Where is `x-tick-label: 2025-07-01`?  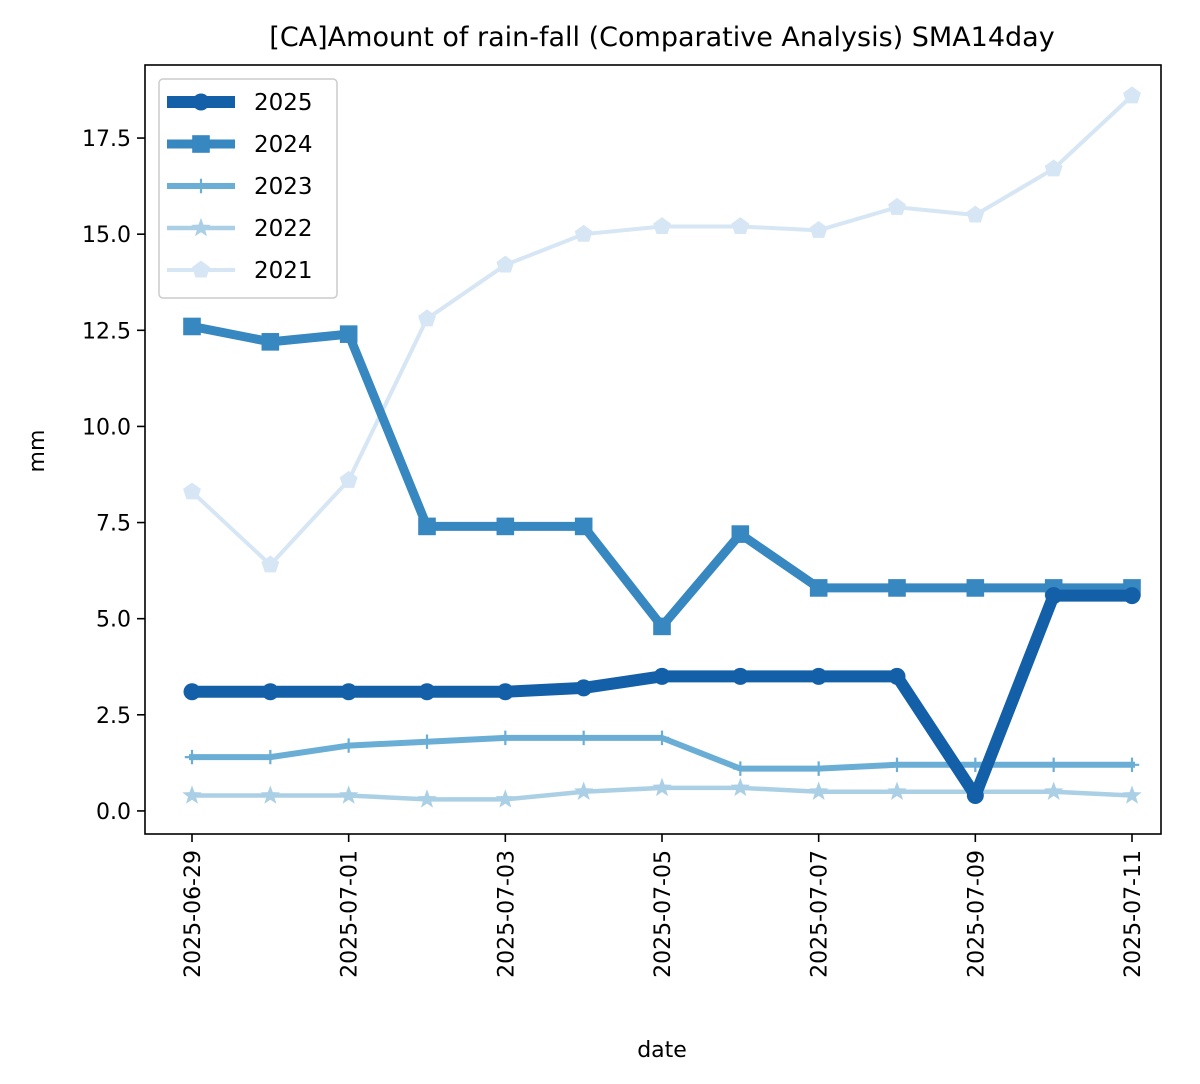 x-tick-label: 2025-07-01 is located at coordinates (350, 914).